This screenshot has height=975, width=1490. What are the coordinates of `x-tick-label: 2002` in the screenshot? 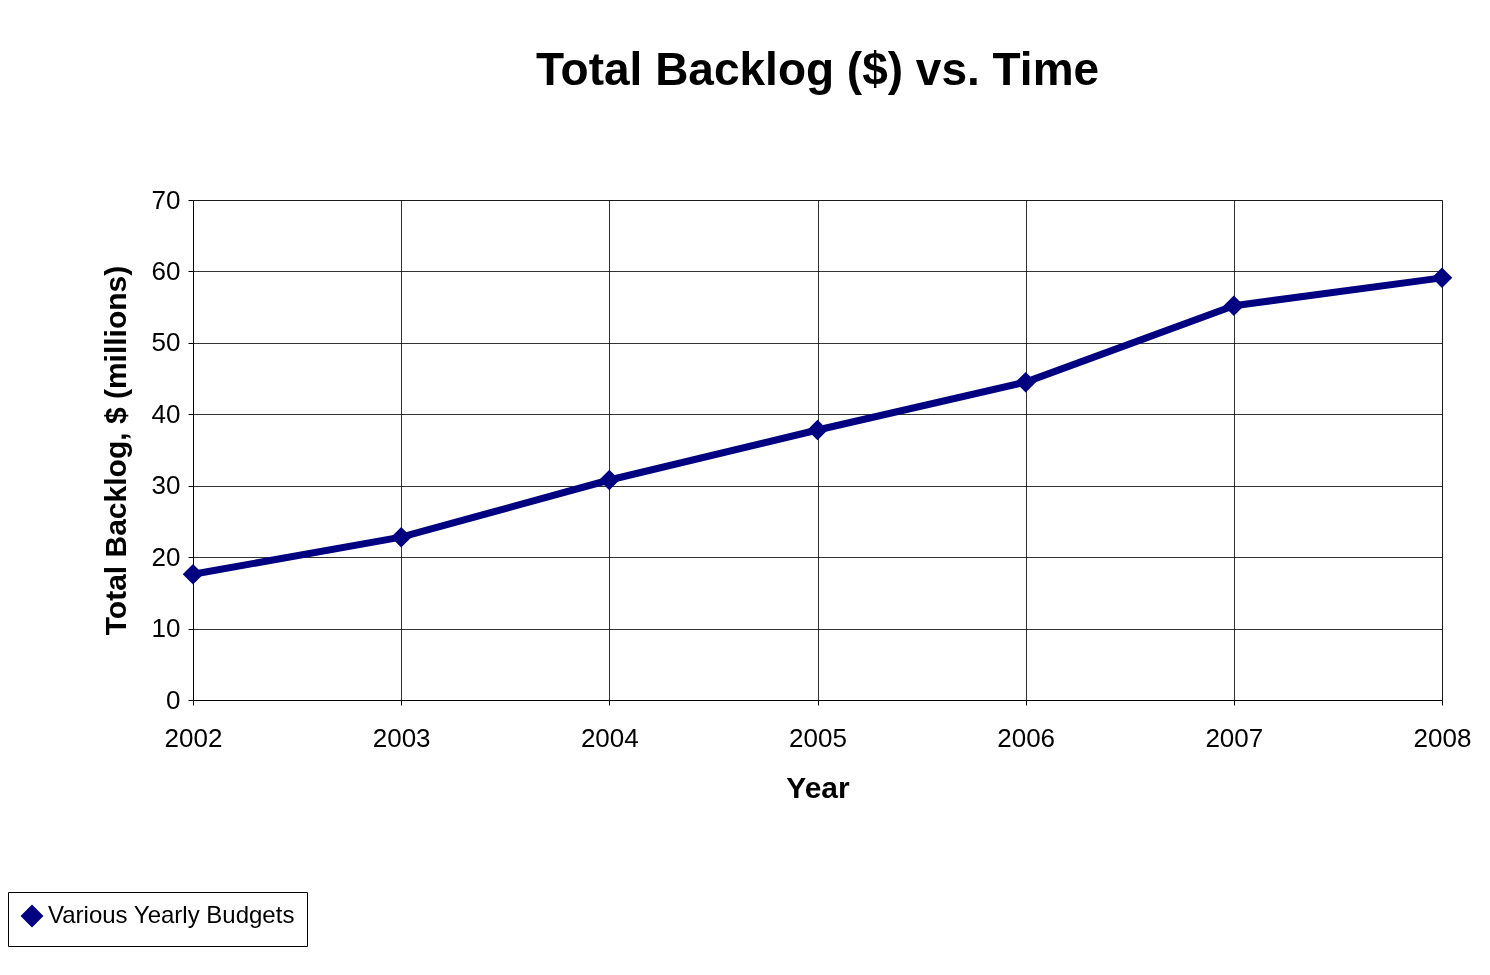 It's located at (193, 737).